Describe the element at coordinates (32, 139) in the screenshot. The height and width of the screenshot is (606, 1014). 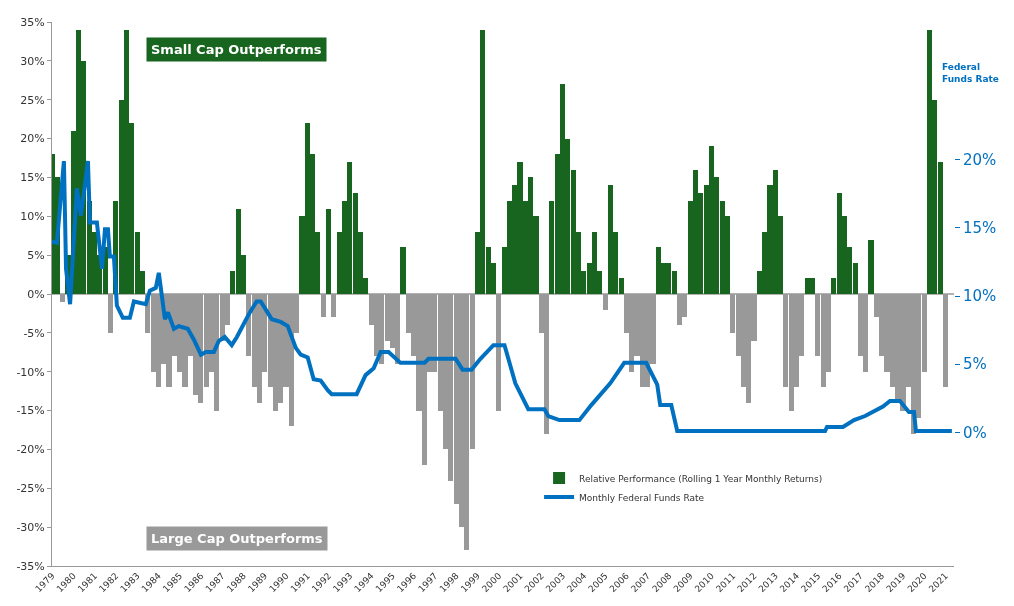
I see `y-tick-label: 20%` at that location.